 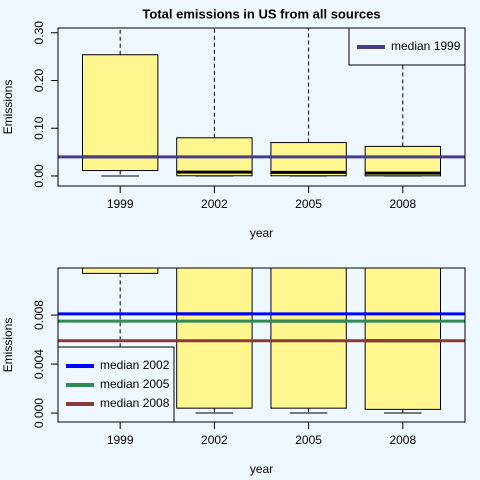 I want to click on y-tick-label: 0.000, so click(x=39, y=413).